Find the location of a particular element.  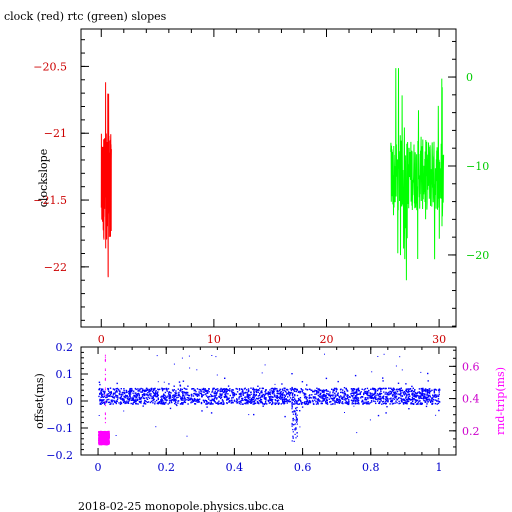

top-y-axis-right: −20−100 is located at coordinates (468, 183).